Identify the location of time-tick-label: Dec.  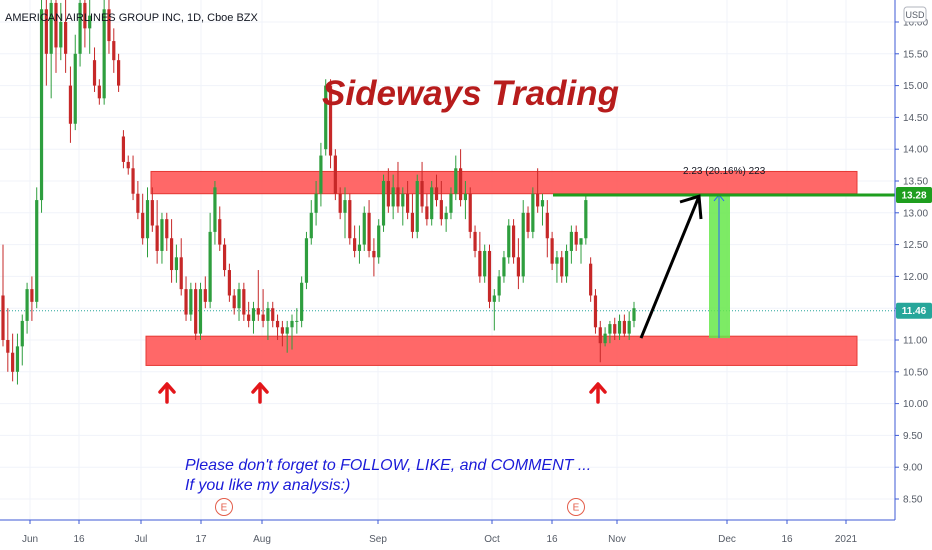
(727, 539).